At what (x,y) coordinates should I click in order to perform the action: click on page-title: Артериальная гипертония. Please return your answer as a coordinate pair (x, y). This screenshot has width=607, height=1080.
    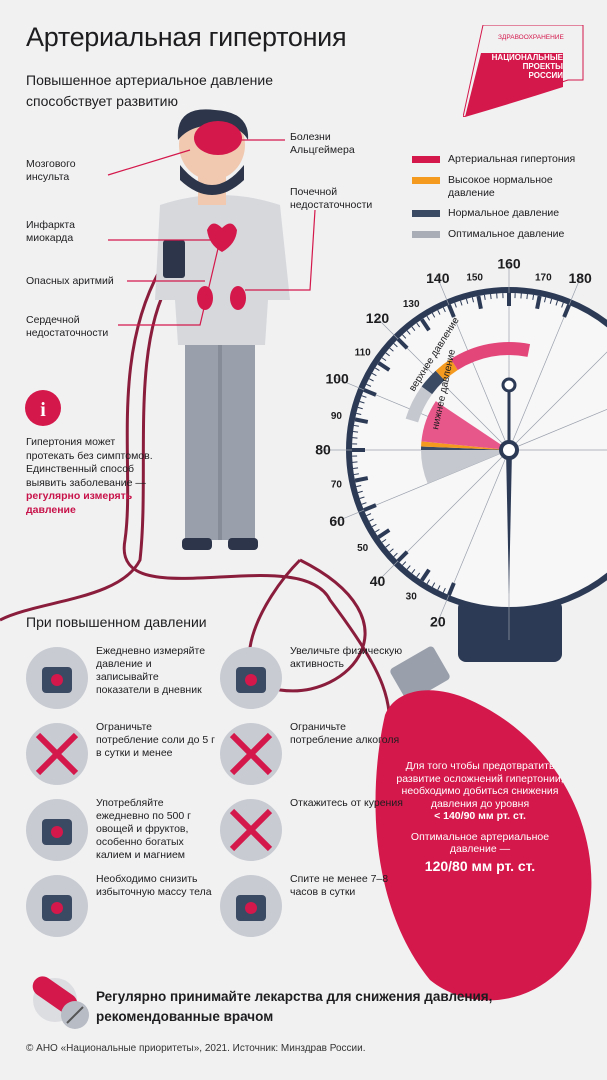
    Looking at the image, I should click on (186, 37).